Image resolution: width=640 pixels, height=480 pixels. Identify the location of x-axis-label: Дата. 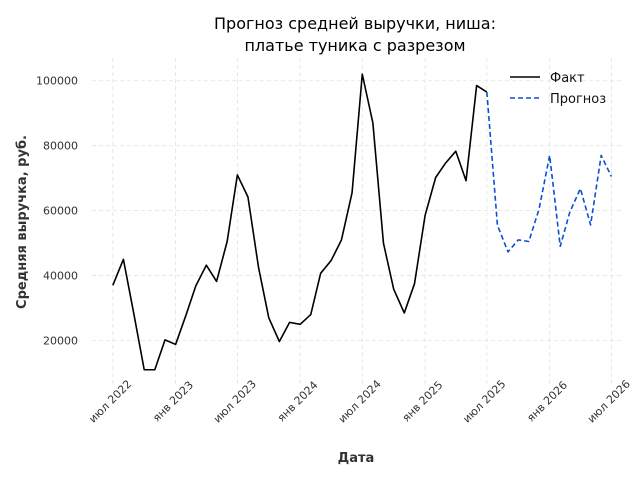
(356, 458).